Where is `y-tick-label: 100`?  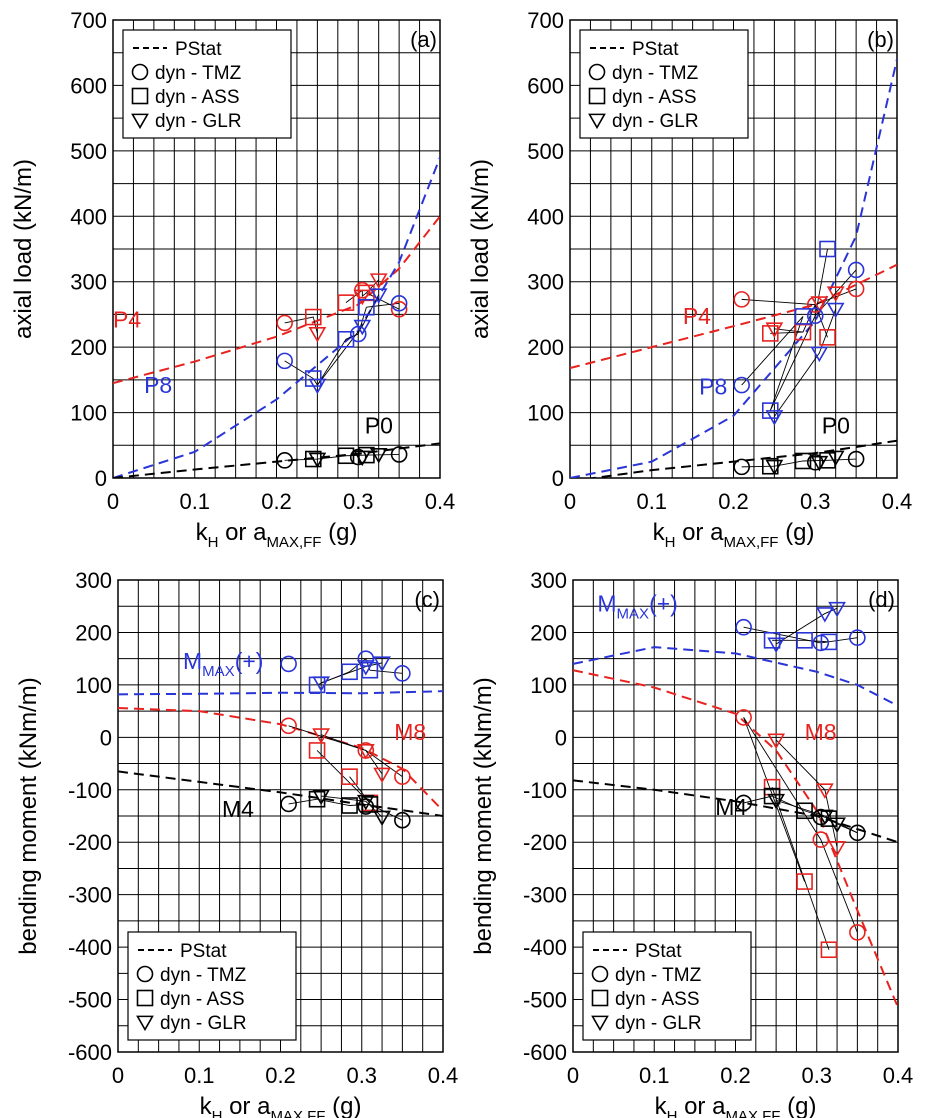 y-tick-label: 100 is located at coordinates (545, 413).